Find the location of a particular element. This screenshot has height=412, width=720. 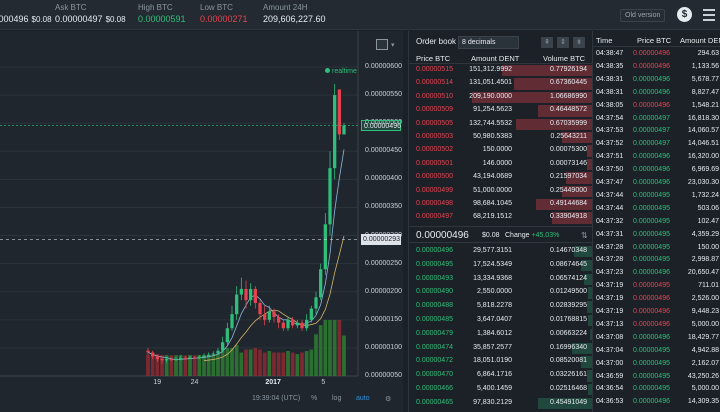

ask-row: 0.00000497 68,219.1512 0.33904918 is located at coordinates (500, 218).